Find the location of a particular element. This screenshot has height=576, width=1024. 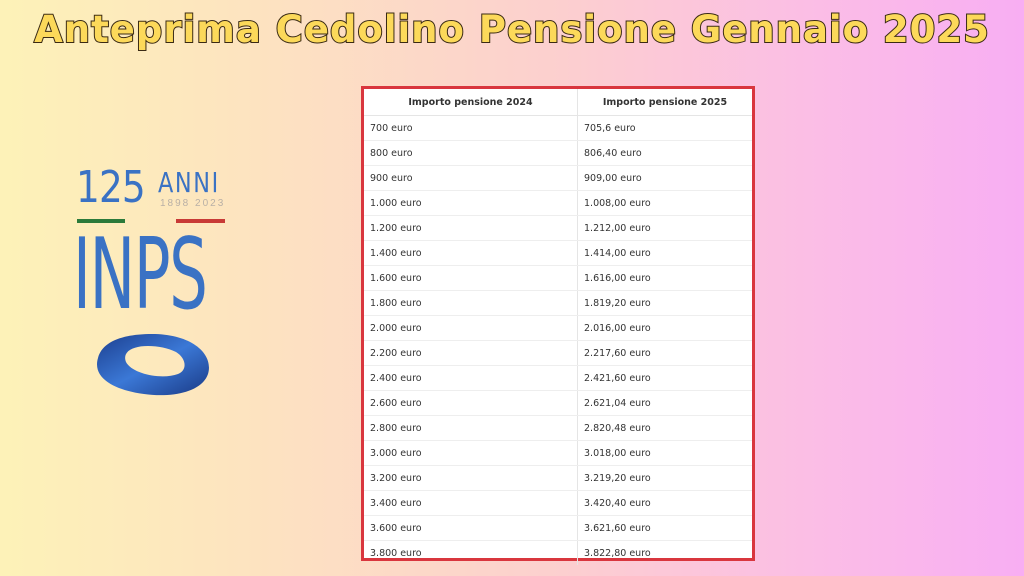

table-row: 1.600 euro 1.616,00 euro is located at coordinates (558, 278).